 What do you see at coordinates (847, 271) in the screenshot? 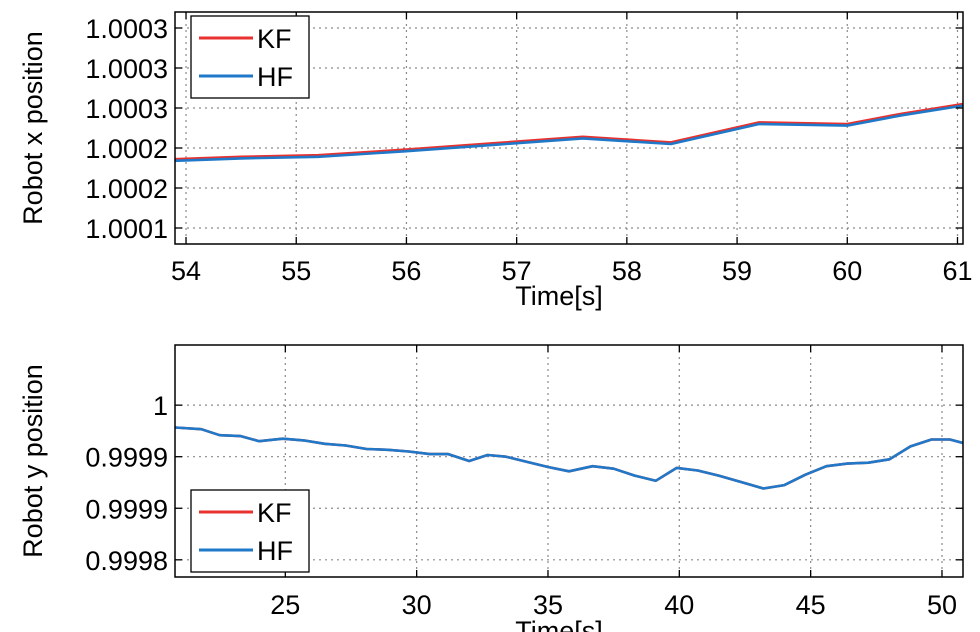
I see `x-tick-label: 60` at bounding box center [847, 271].